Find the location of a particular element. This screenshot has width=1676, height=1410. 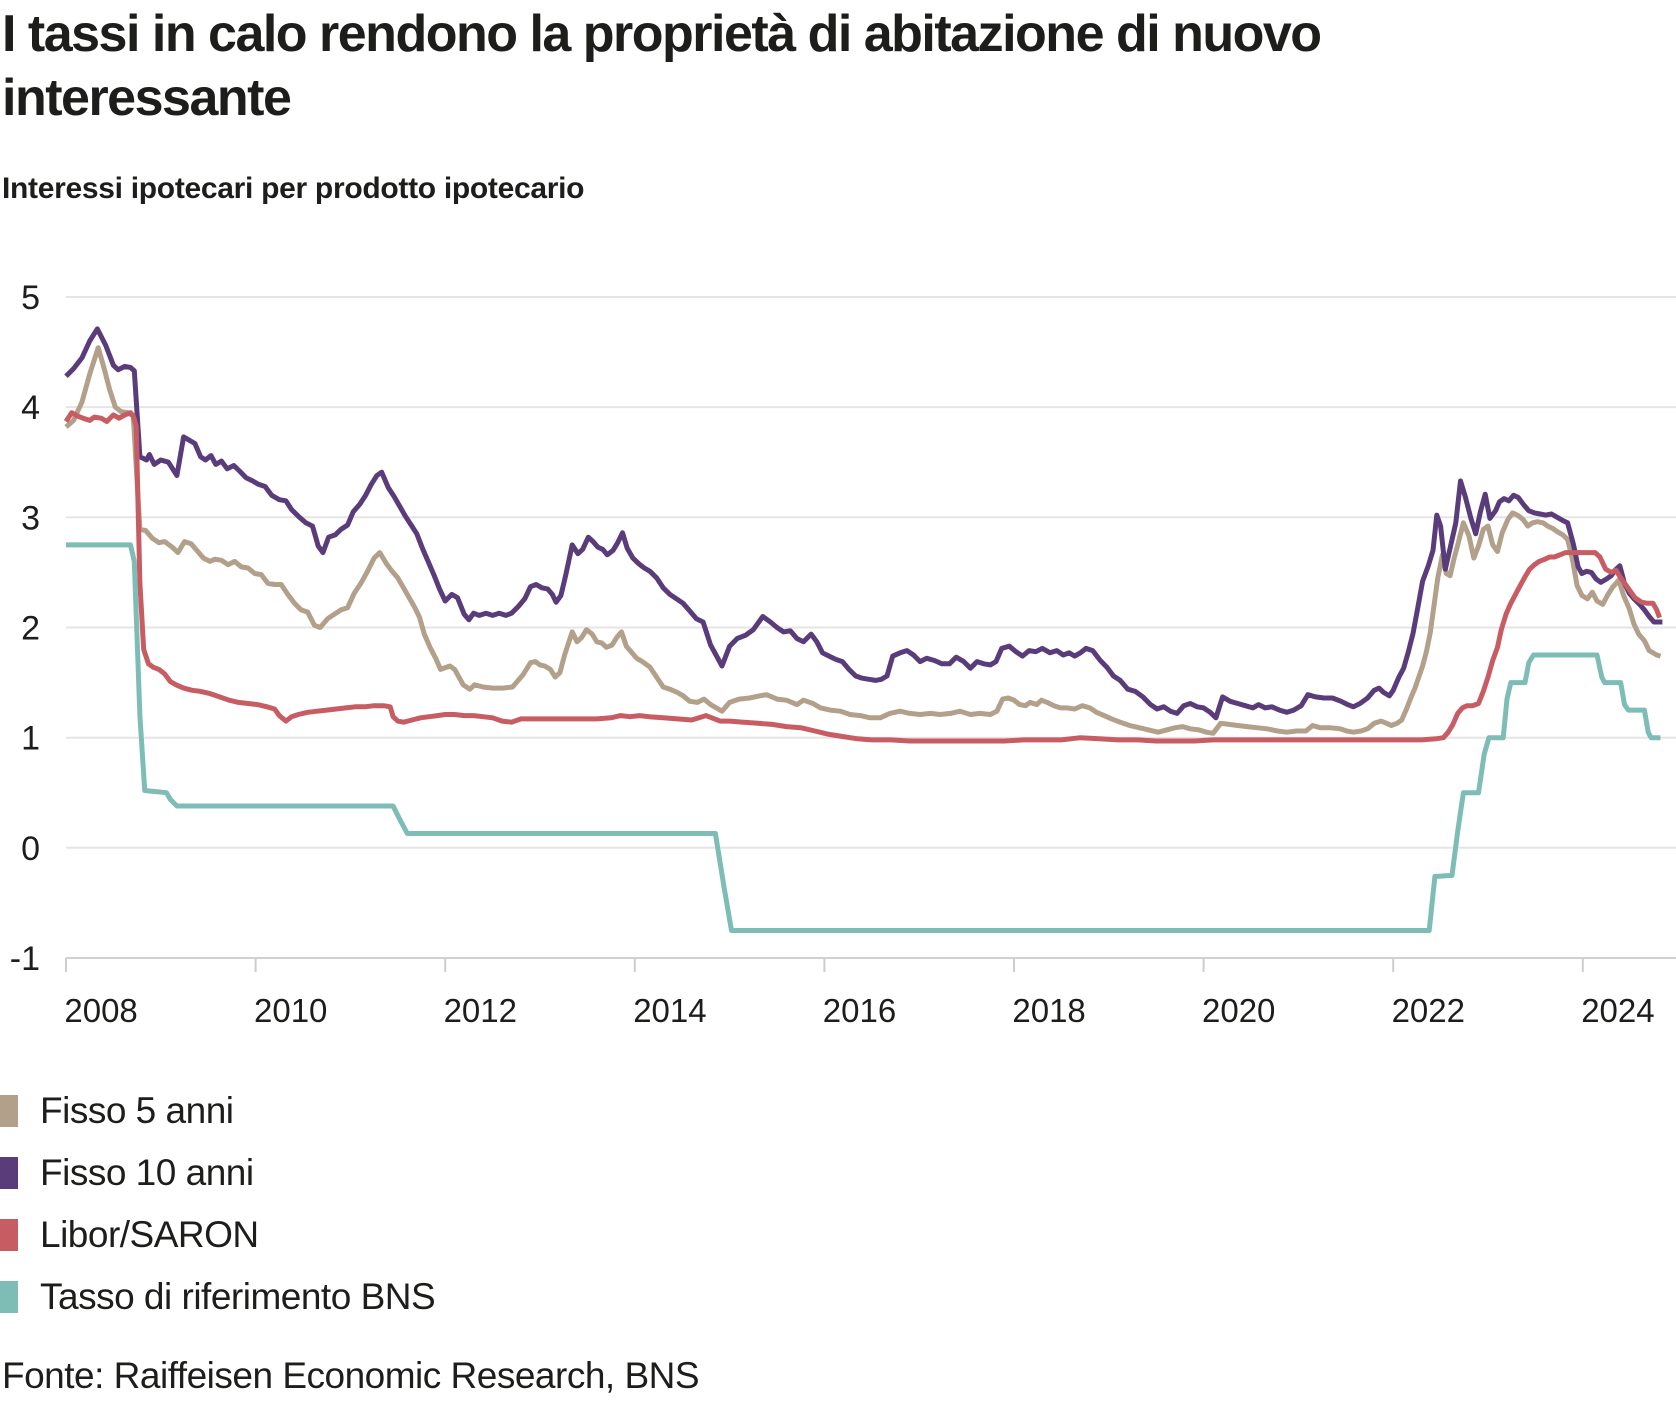

legend-label: Tasso di riferimento BNS is located at coordinates (238, 1296).